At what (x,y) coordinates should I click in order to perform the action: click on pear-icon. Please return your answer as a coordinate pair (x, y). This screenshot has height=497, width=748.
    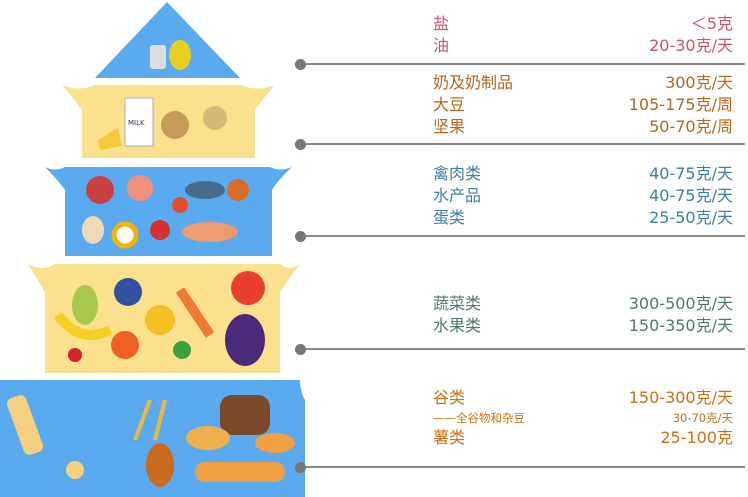
    Looking at the image, I should click on (85, 305).